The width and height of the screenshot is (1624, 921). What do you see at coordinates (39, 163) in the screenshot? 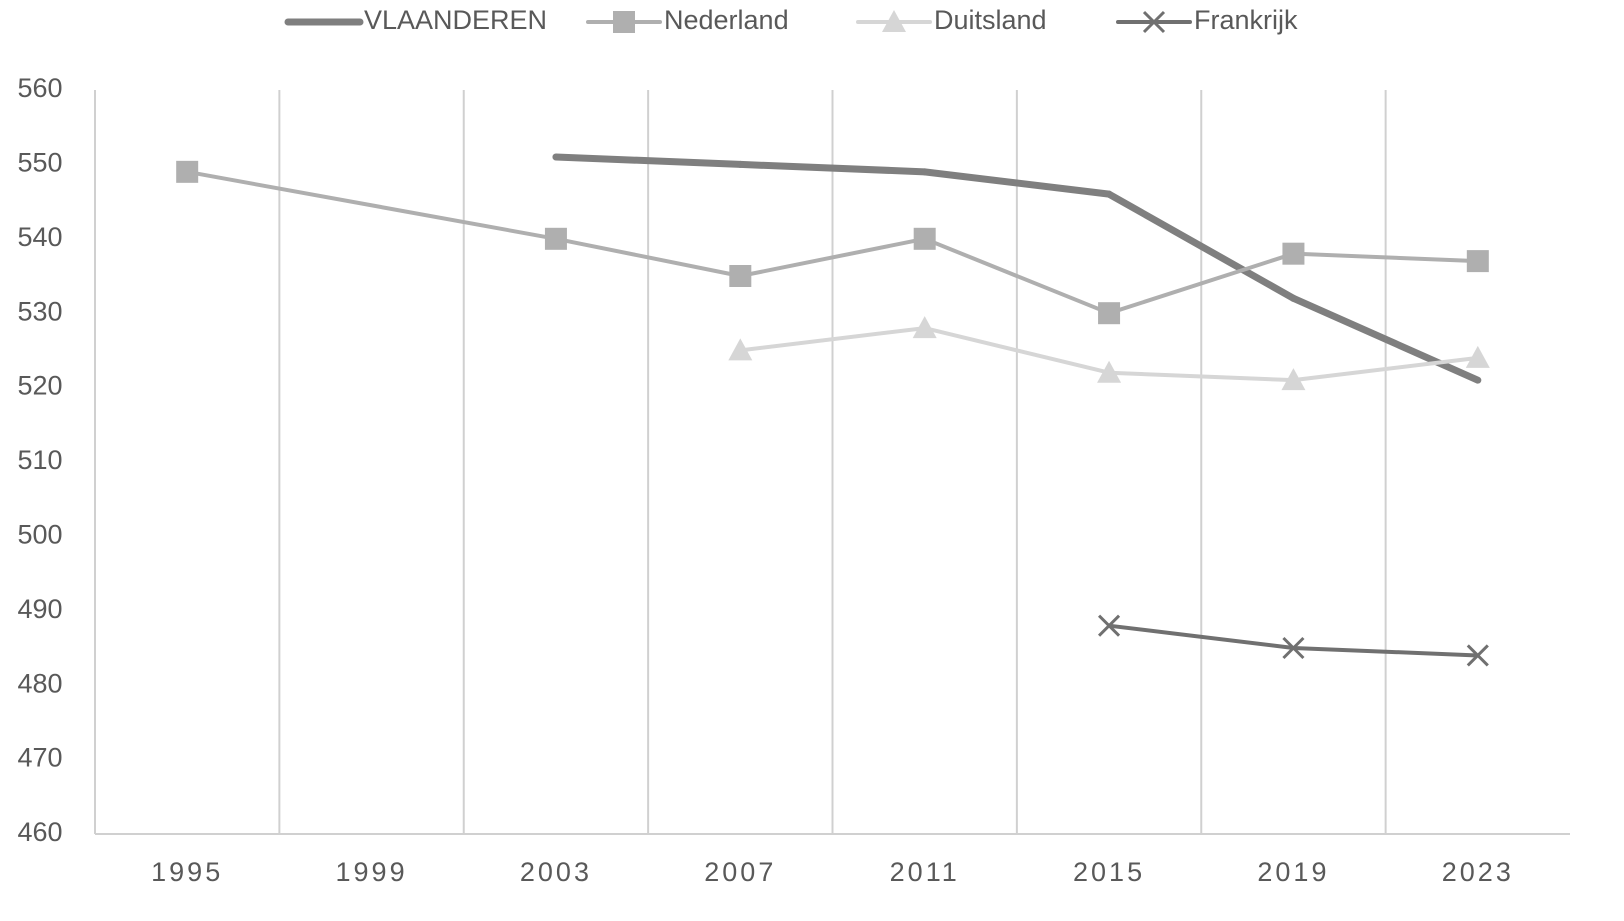
I see `y-tick-label: 550` at bounding box center [39, 163].